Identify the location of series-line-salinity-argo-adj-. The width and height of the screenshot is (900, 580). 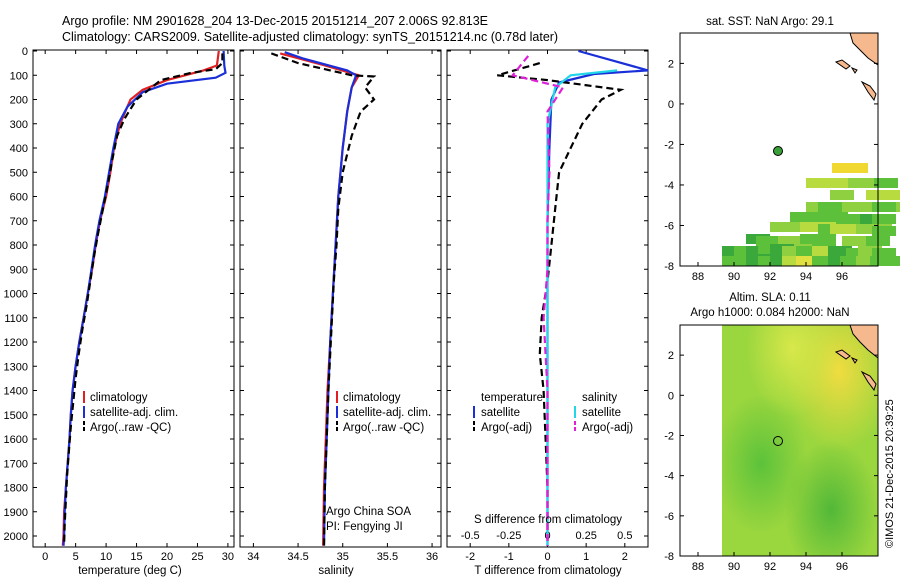
(537, 300).